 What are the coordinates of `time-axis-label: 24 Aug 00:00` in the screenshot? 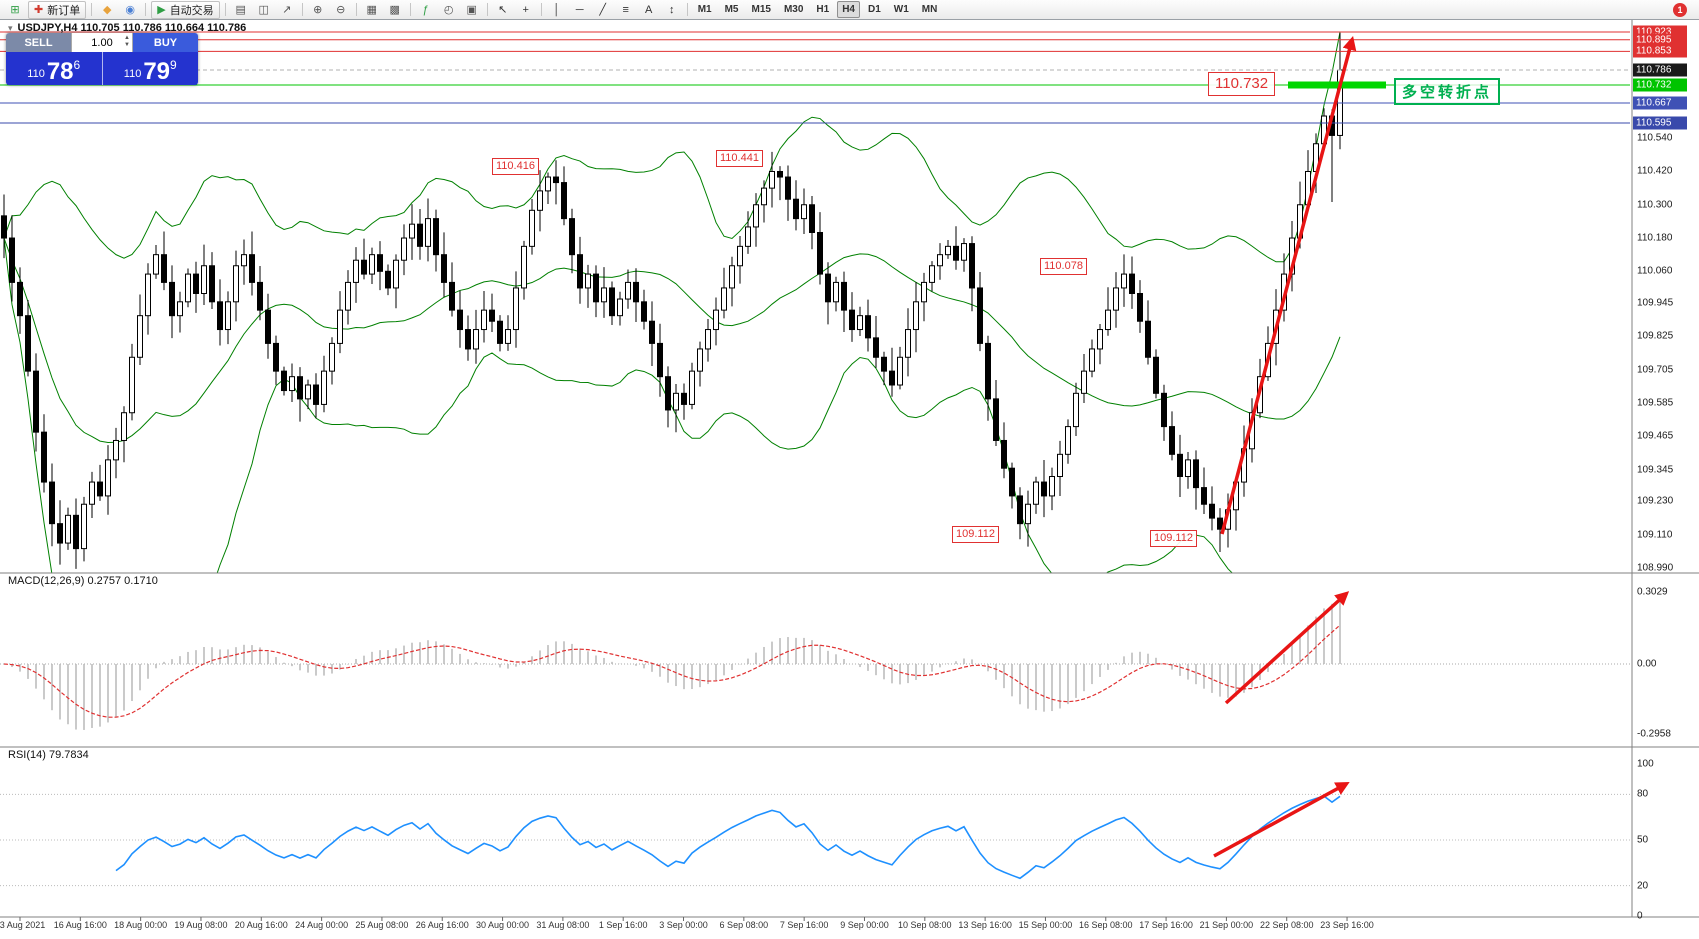 It's located at (322, 925).